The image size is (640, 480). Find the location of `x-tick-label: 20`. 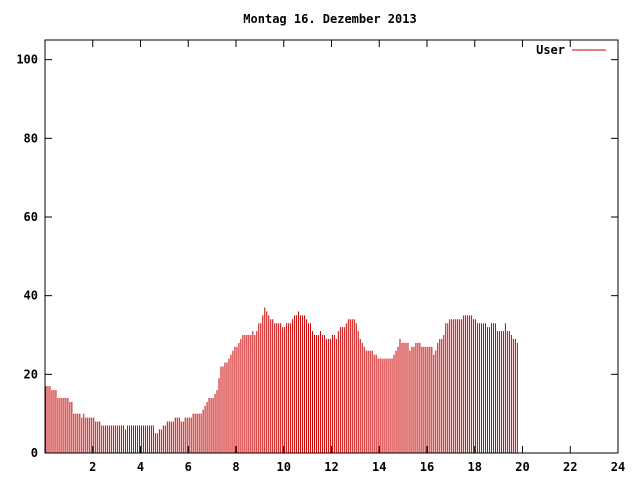

x-tick-label: 20 is located at coordinates (522, 467).